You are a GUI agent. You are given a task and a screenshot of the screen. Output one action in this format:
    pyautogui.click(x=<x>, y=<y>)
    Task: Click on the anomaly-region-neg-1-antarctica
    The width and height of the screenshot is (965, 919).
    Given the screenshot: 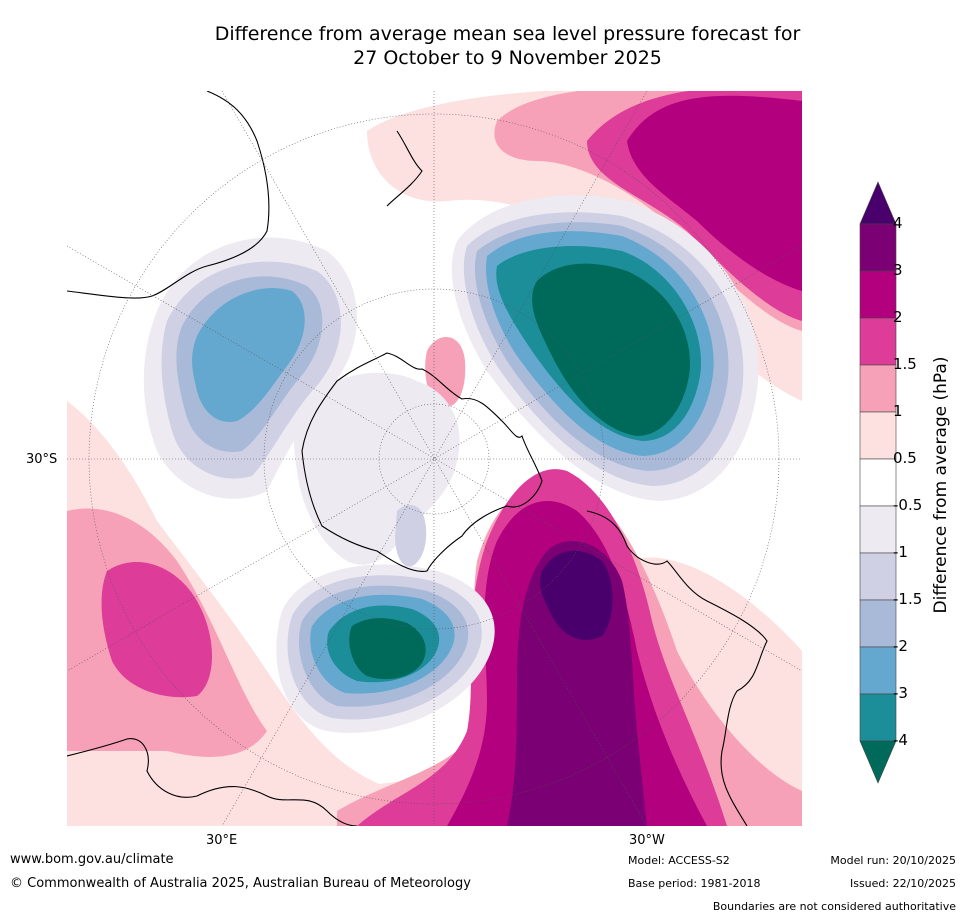 What is the action you would take?
    pyautogui.click(x=411, y=536)
    